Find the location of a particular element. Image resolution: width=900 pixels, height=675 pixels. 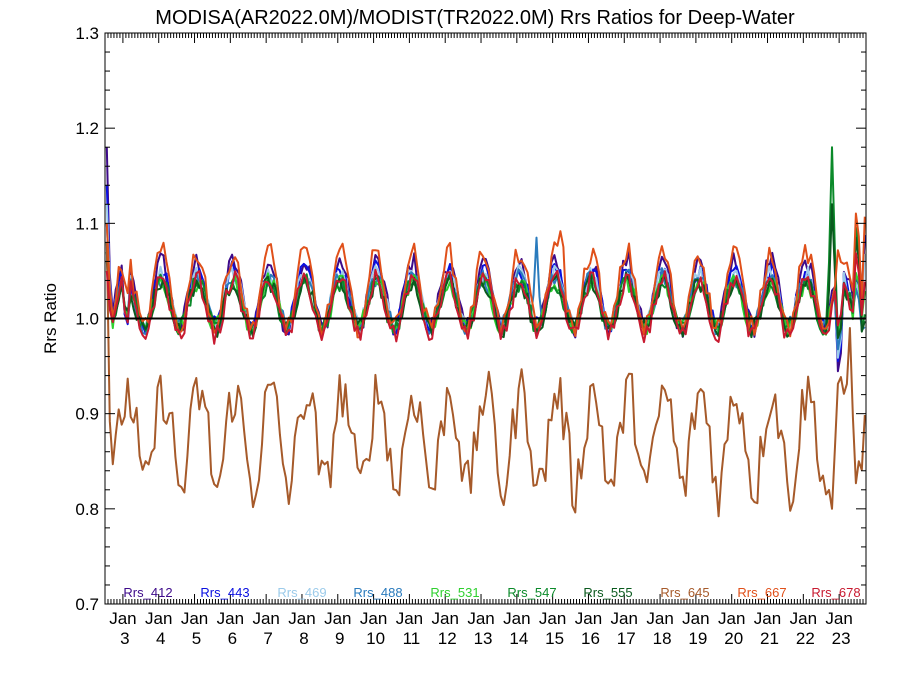

x-tick-label-year: 13 is located at coordinates (483, 638).